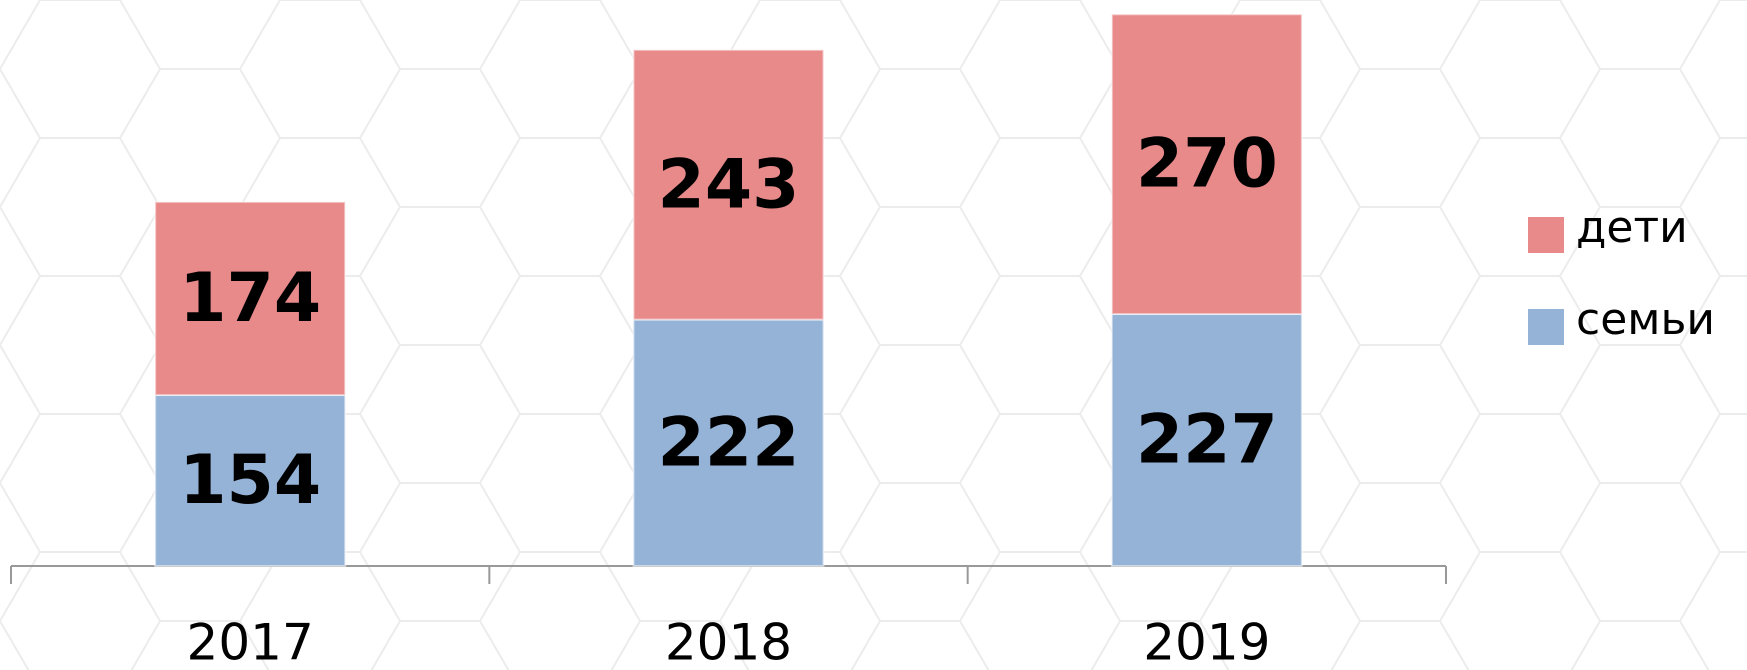  Describe the element at coordinates (1645, 319) in the screenshot. I see `legend-label: семьи` at that location.